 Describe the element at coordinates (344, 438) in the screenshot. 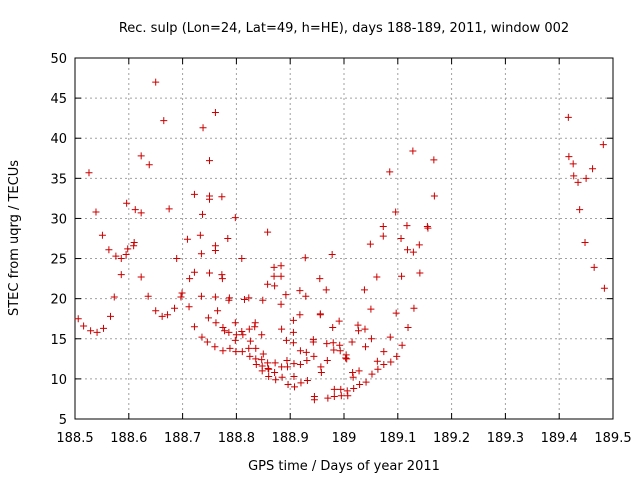

I see `x-tick-label: 189` at that location.